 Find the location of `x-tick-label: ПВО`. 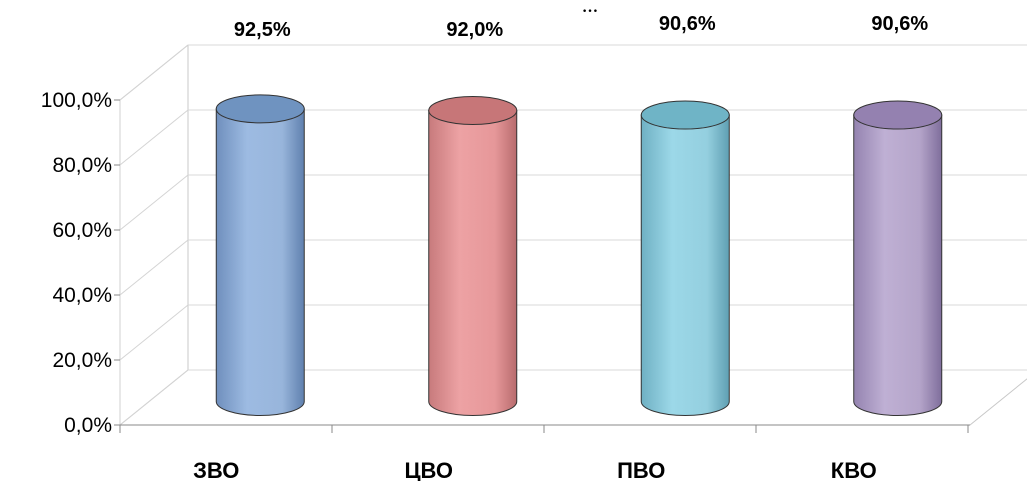

x-tick-label: ПВО is located at coordinates (641, 469).